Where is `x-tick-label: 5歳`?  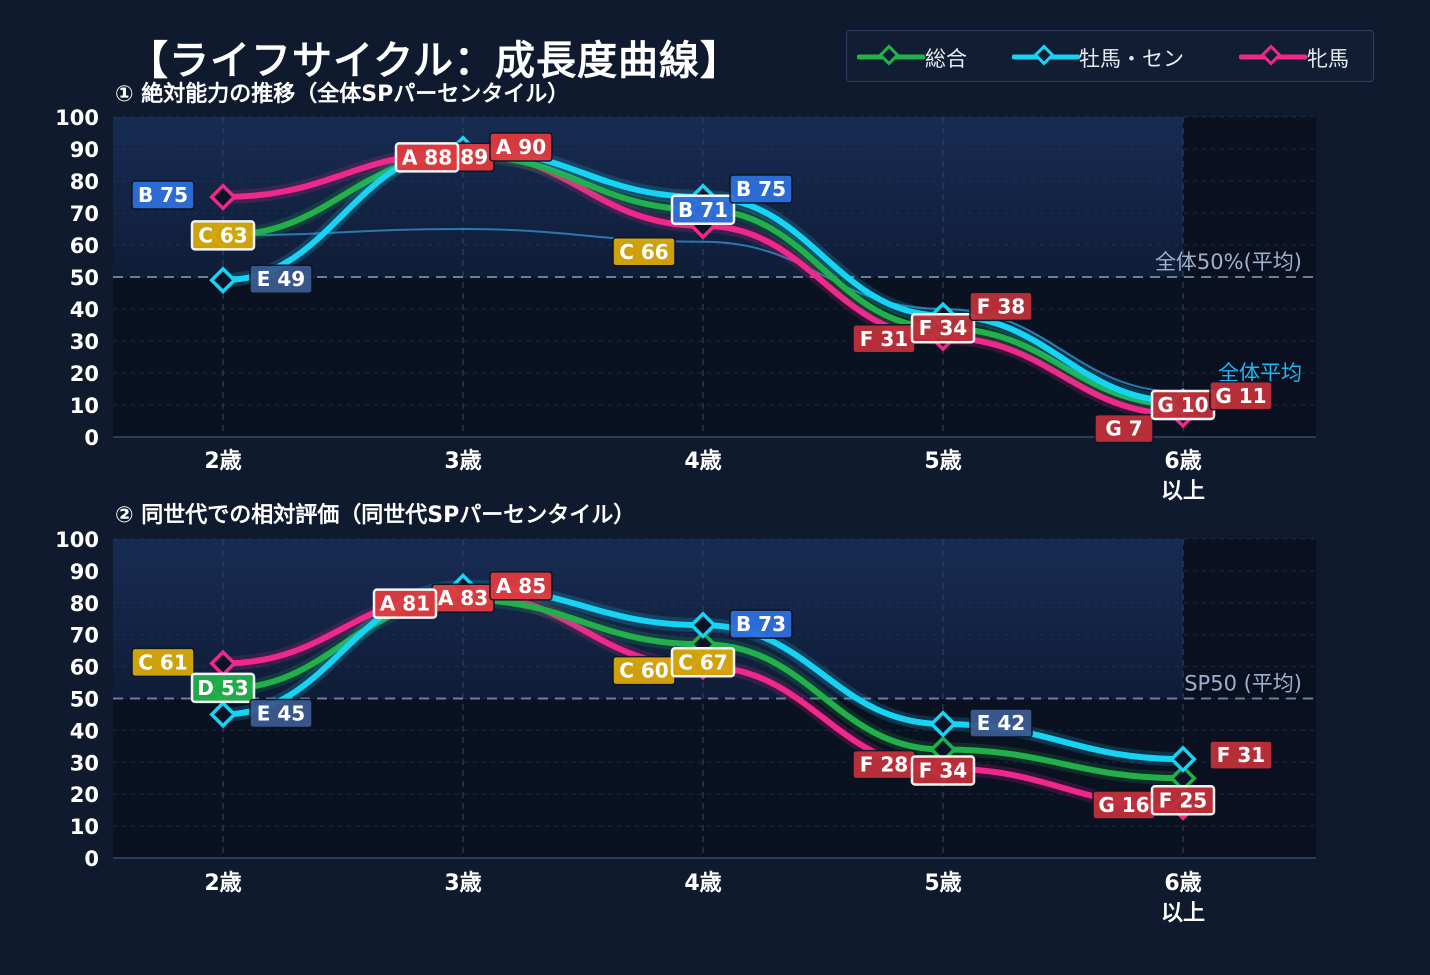 x-tick-label: 5歳 is located at coordinates (942, 461).